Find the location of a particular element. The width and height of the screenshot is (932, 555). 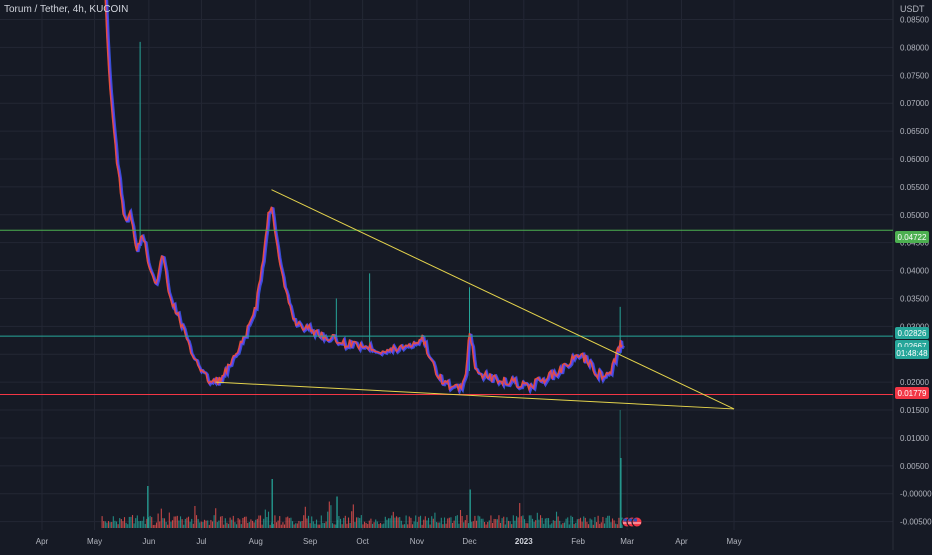

y-tick-label: 0.04000 is located at coordinates (914, 271).